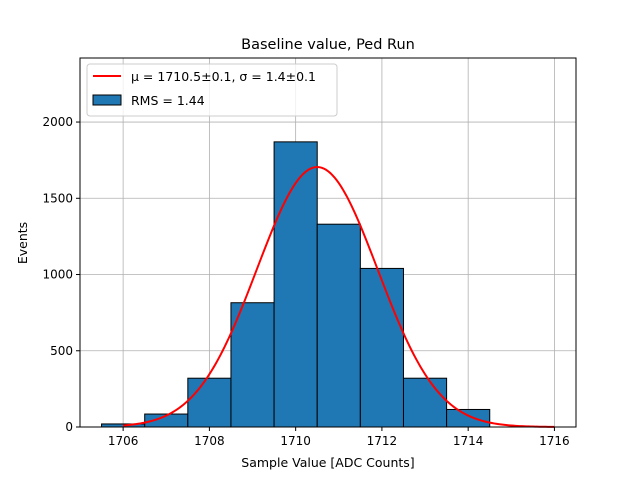 The height and width of the screenshot is (484, 640). Describe the element at coordinates (382, 441) in the screenshot. I see `x-tick-label: 1712` at that location.